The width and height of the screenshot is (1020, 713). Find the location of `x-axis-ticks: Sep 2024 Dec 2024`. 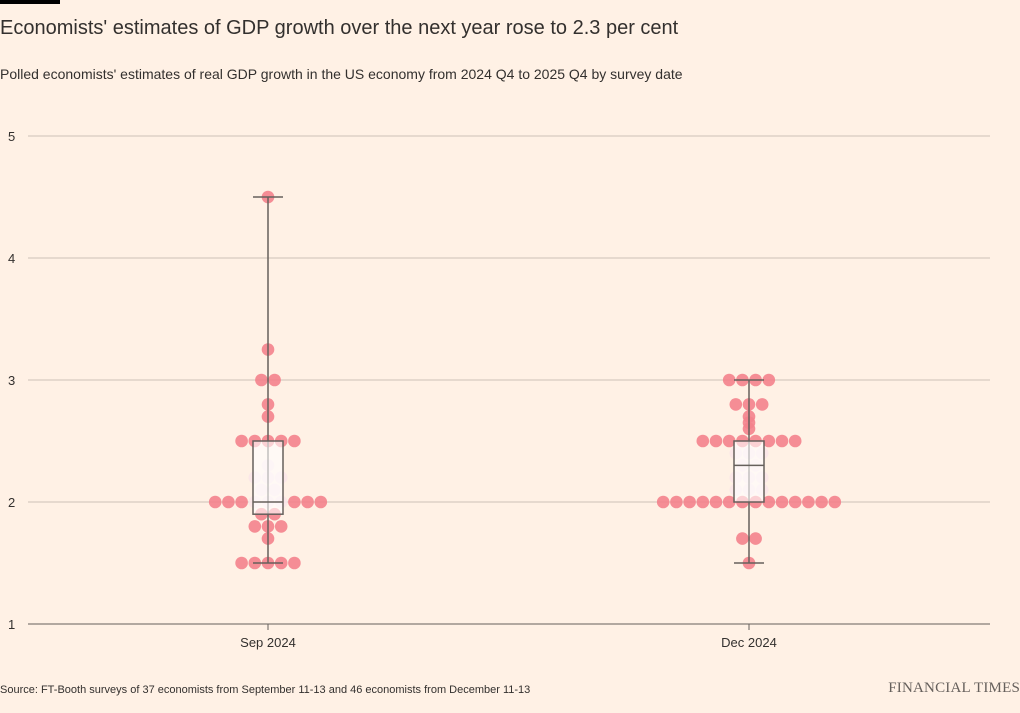

x-axis-ticks: Sep 2024 Dec 2024 is located at coordinates (508, 637).